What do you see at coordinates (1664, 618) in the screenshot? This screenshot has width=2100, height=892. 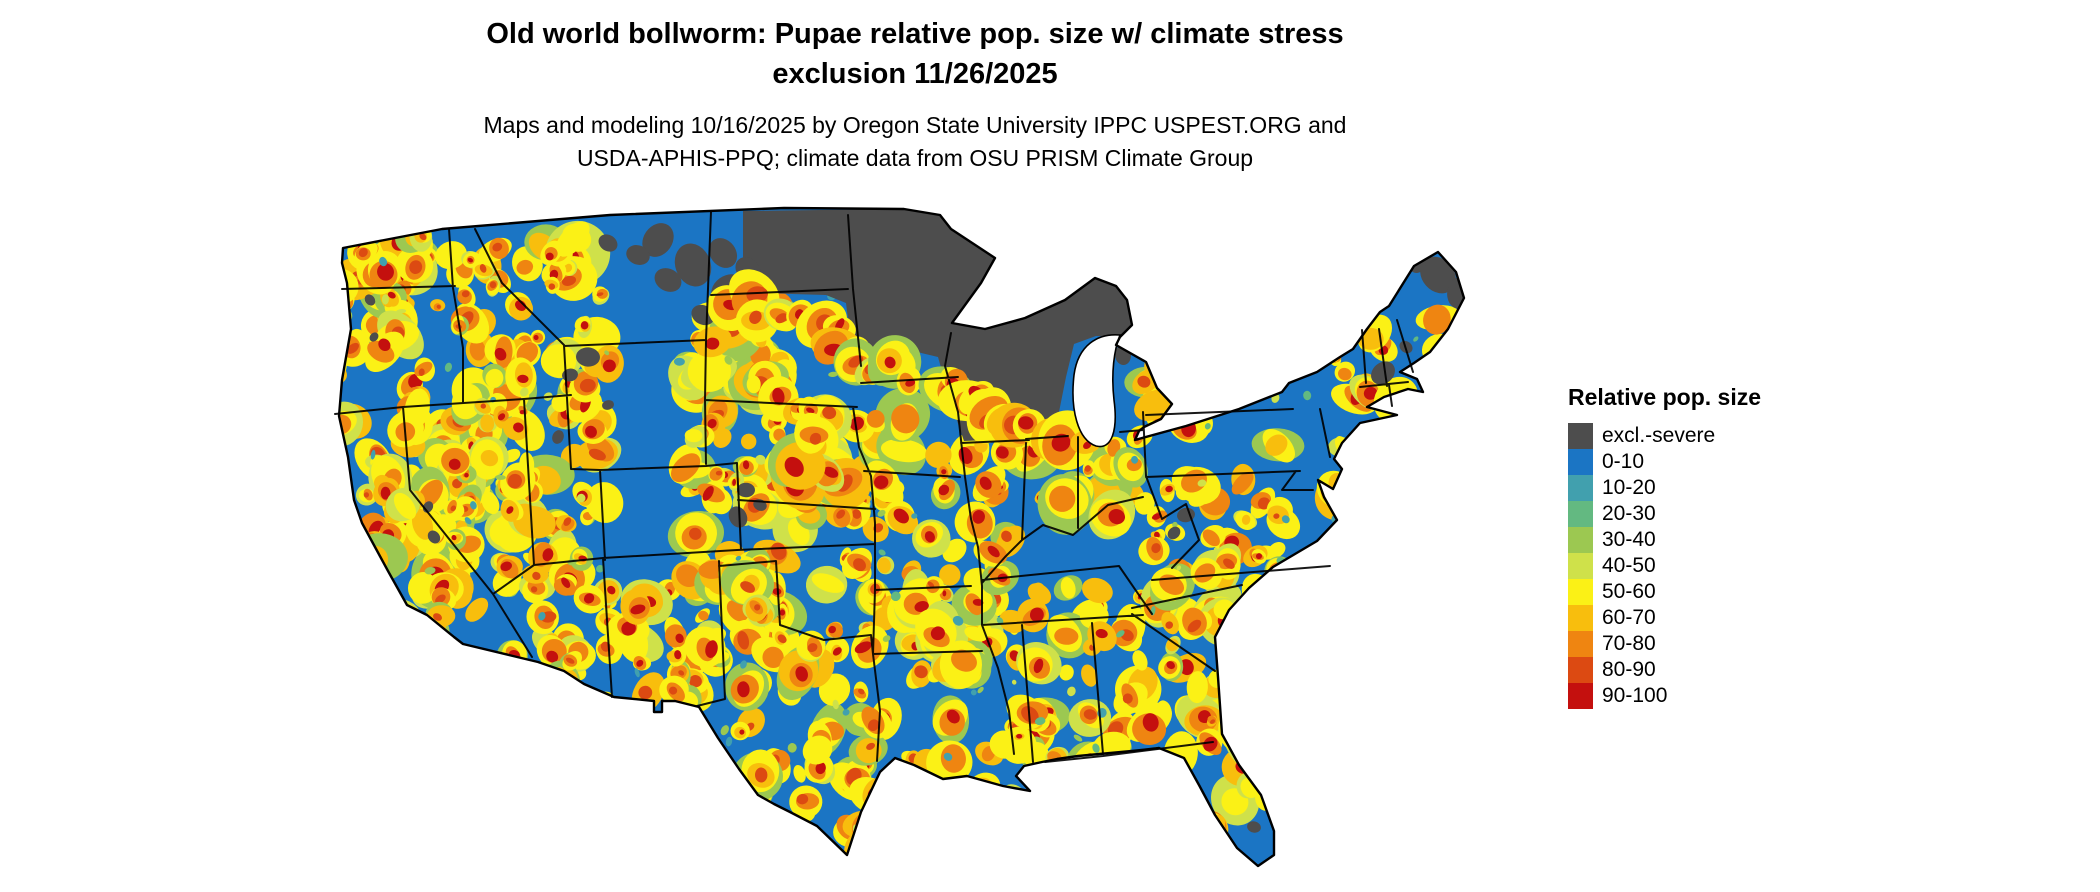 I see `legend-entry: 60-70` at bounding box center [1664, 618].